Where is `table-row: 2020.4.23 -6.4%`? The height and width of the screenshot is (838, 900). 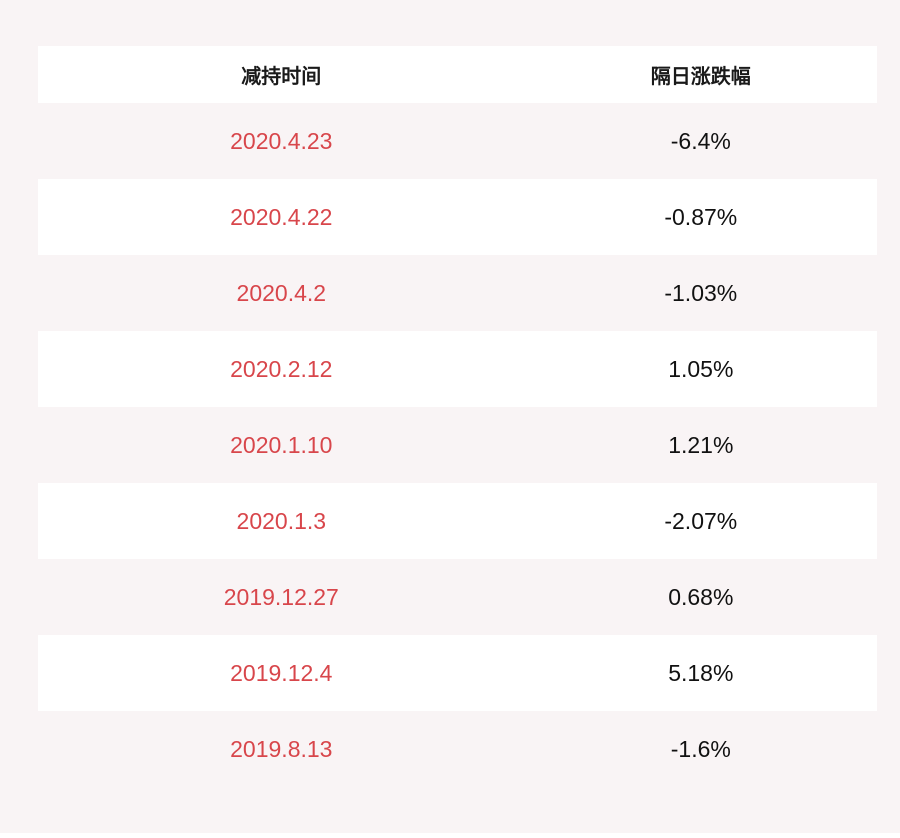
table-row: 2020.4.23 -6.4% is located at coordinates (457, 141).